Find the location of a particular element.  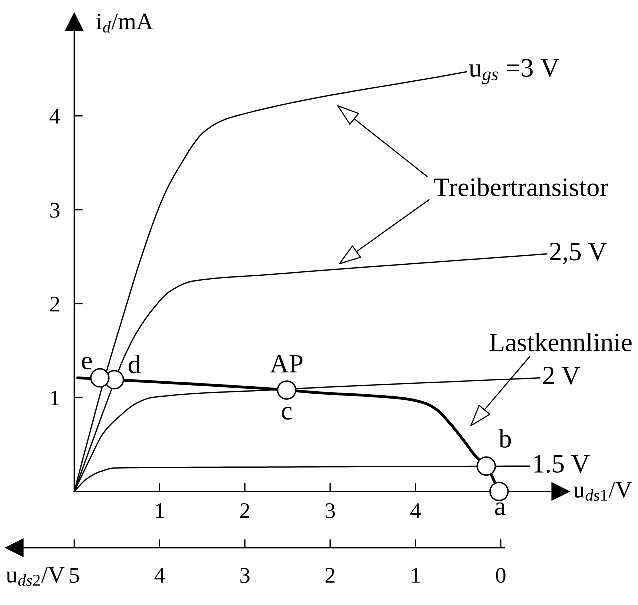

x2-axis-title: u$_{ds2}$/V is located at coordinates (35, 576).